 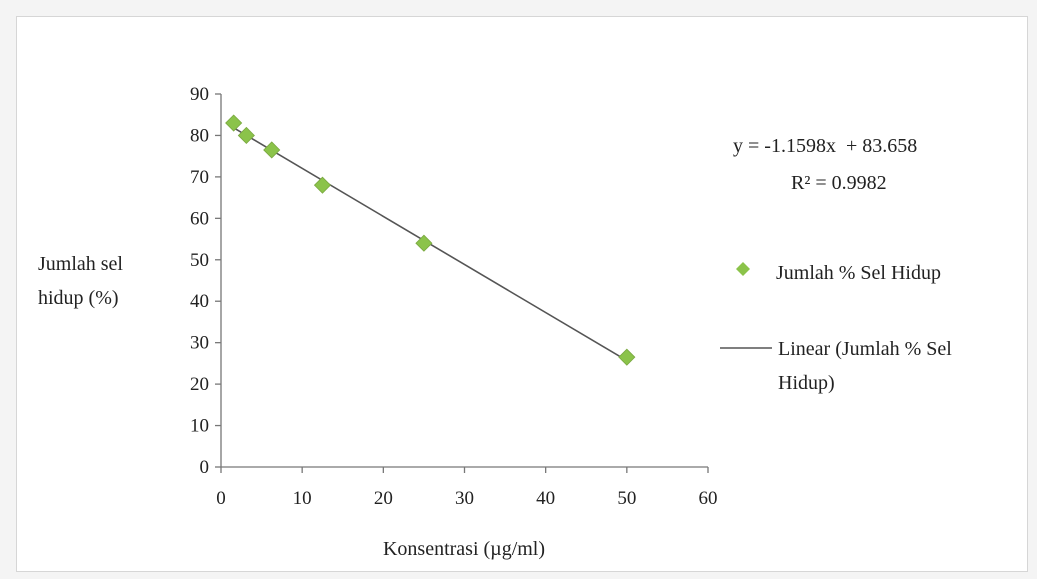 I want to click on x-axis-label: Konsentrasi (µg/ml), so click(x=464, y=549).